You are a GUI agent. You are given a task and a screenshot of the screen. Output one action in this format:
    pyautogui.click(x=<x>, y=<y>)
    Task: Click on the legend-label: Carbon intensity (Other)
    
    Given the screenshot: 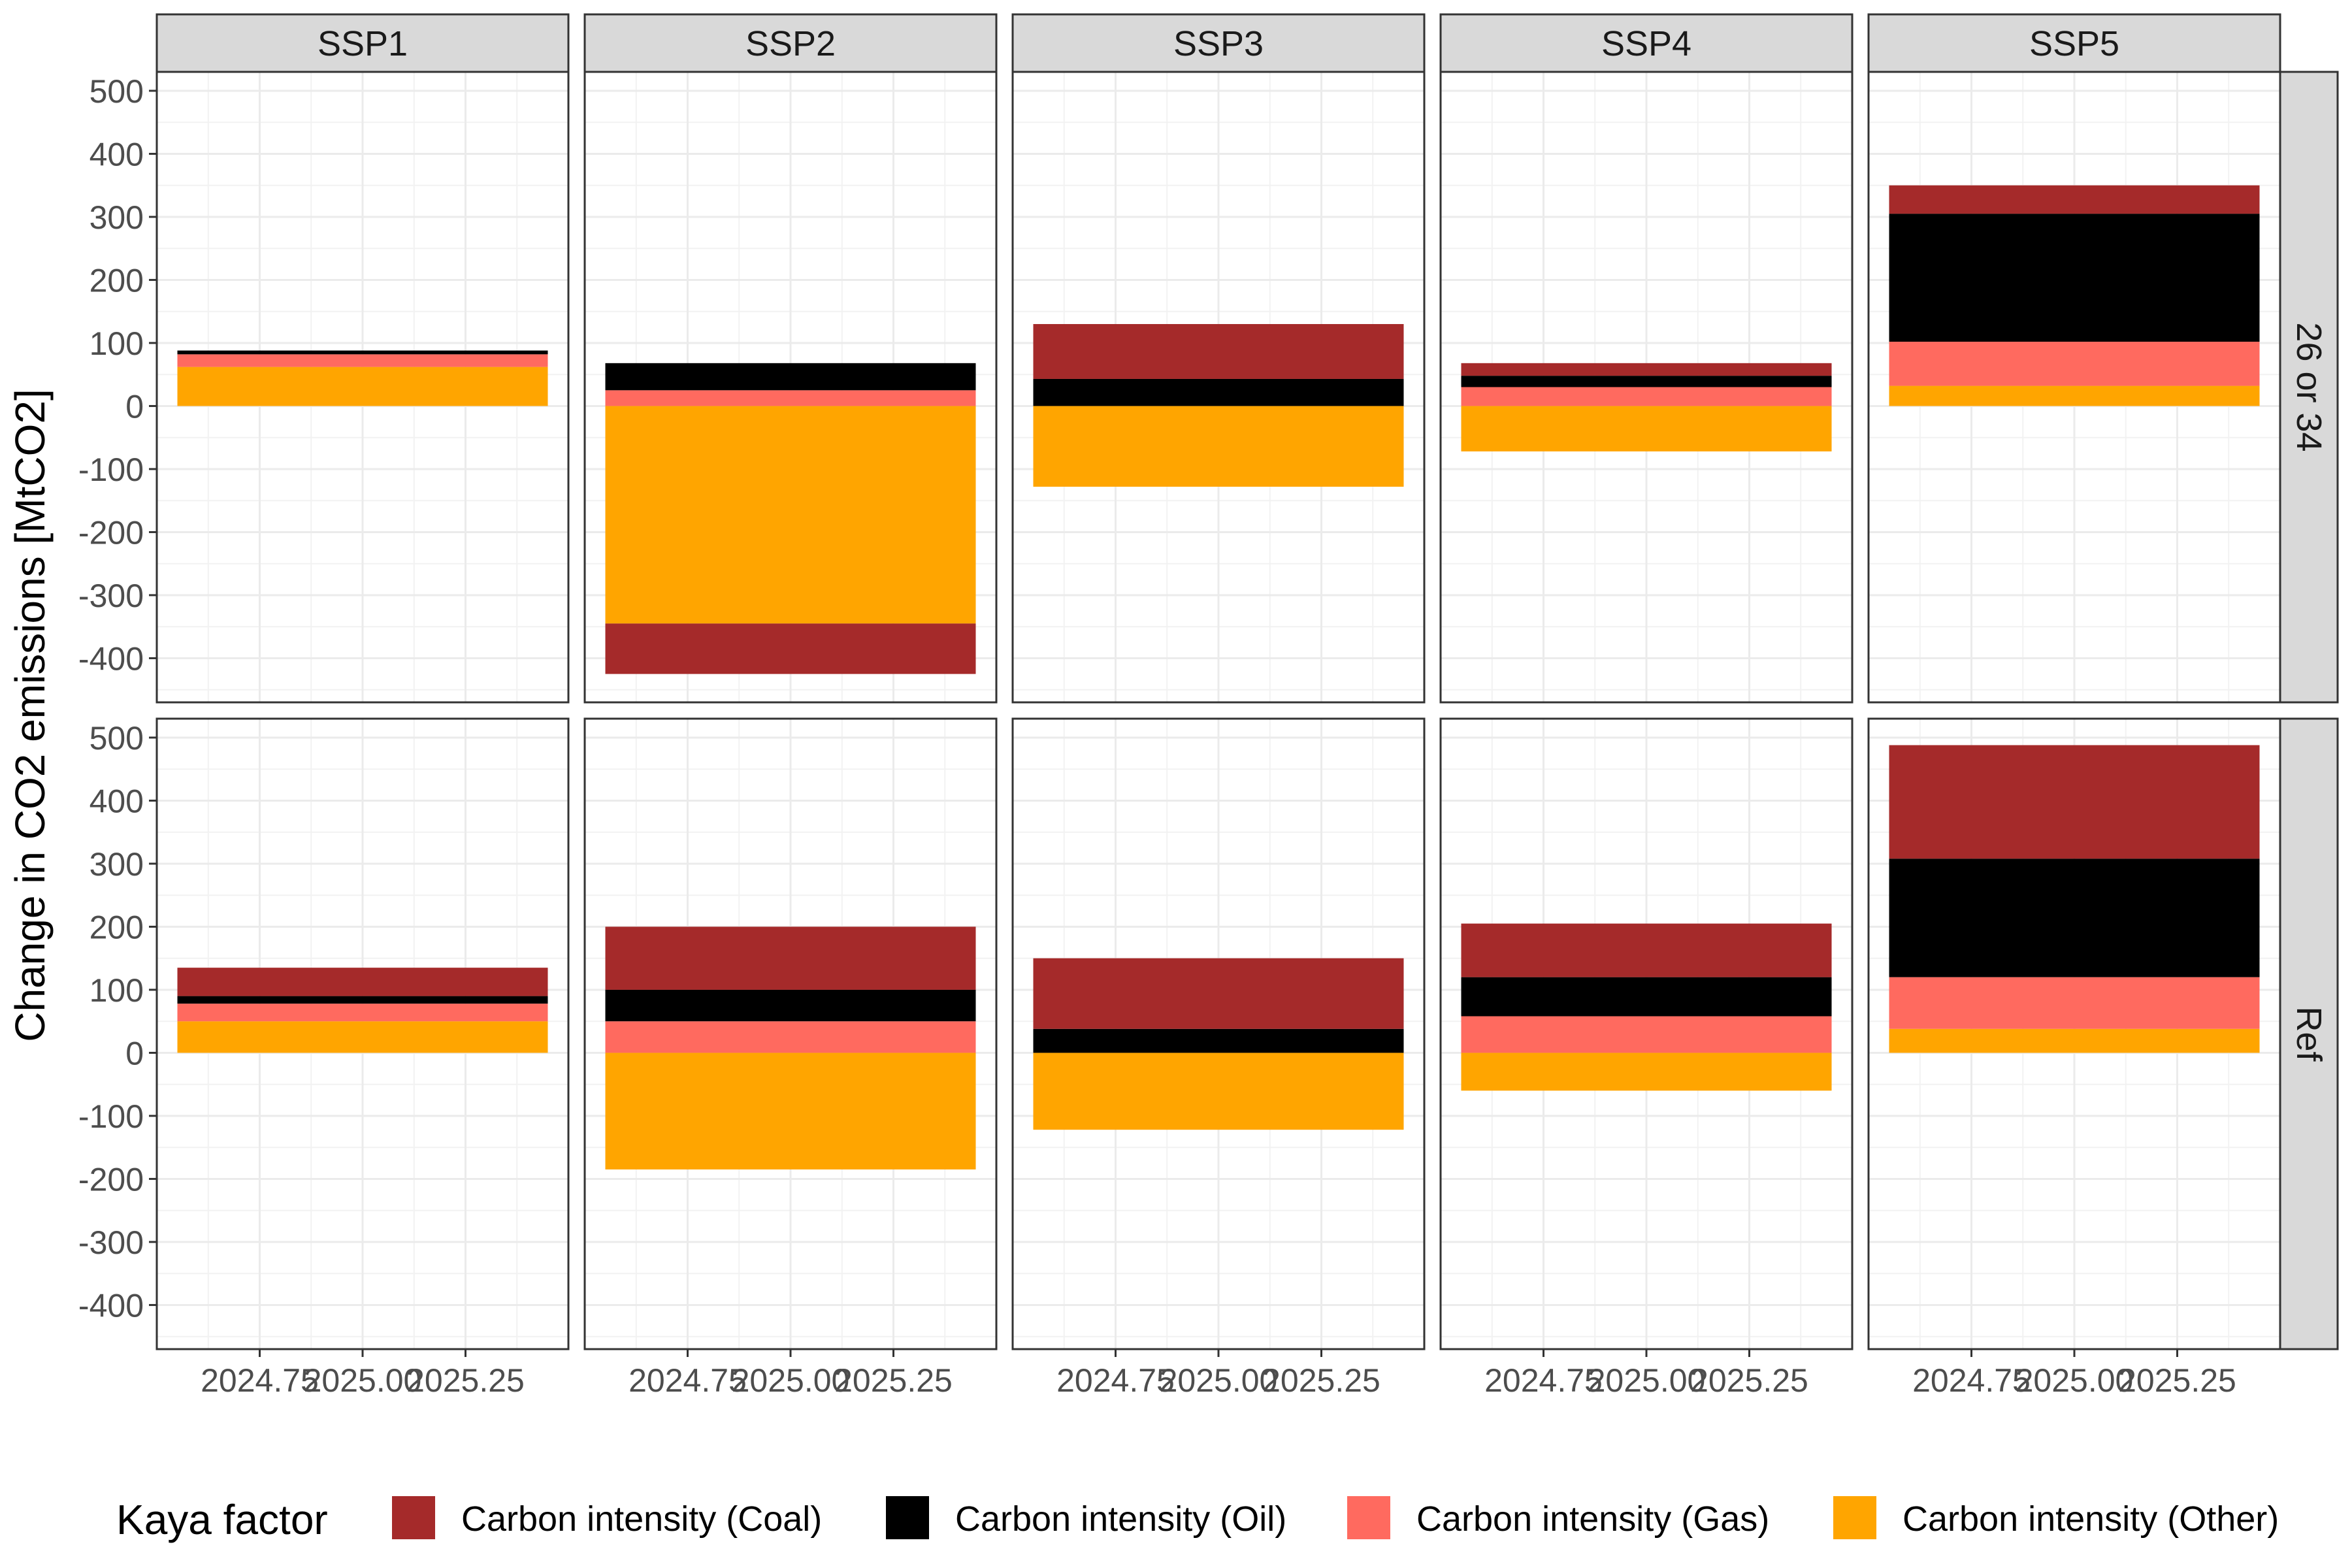 What is the action you would take?
    pyautogui.click(x=2091, y=1519)
    